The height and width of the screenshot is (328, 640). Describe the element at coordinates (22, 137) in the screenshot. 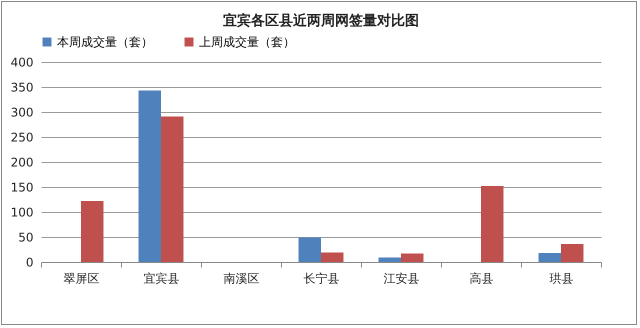

I see `y-tick-label: 250` at that location.